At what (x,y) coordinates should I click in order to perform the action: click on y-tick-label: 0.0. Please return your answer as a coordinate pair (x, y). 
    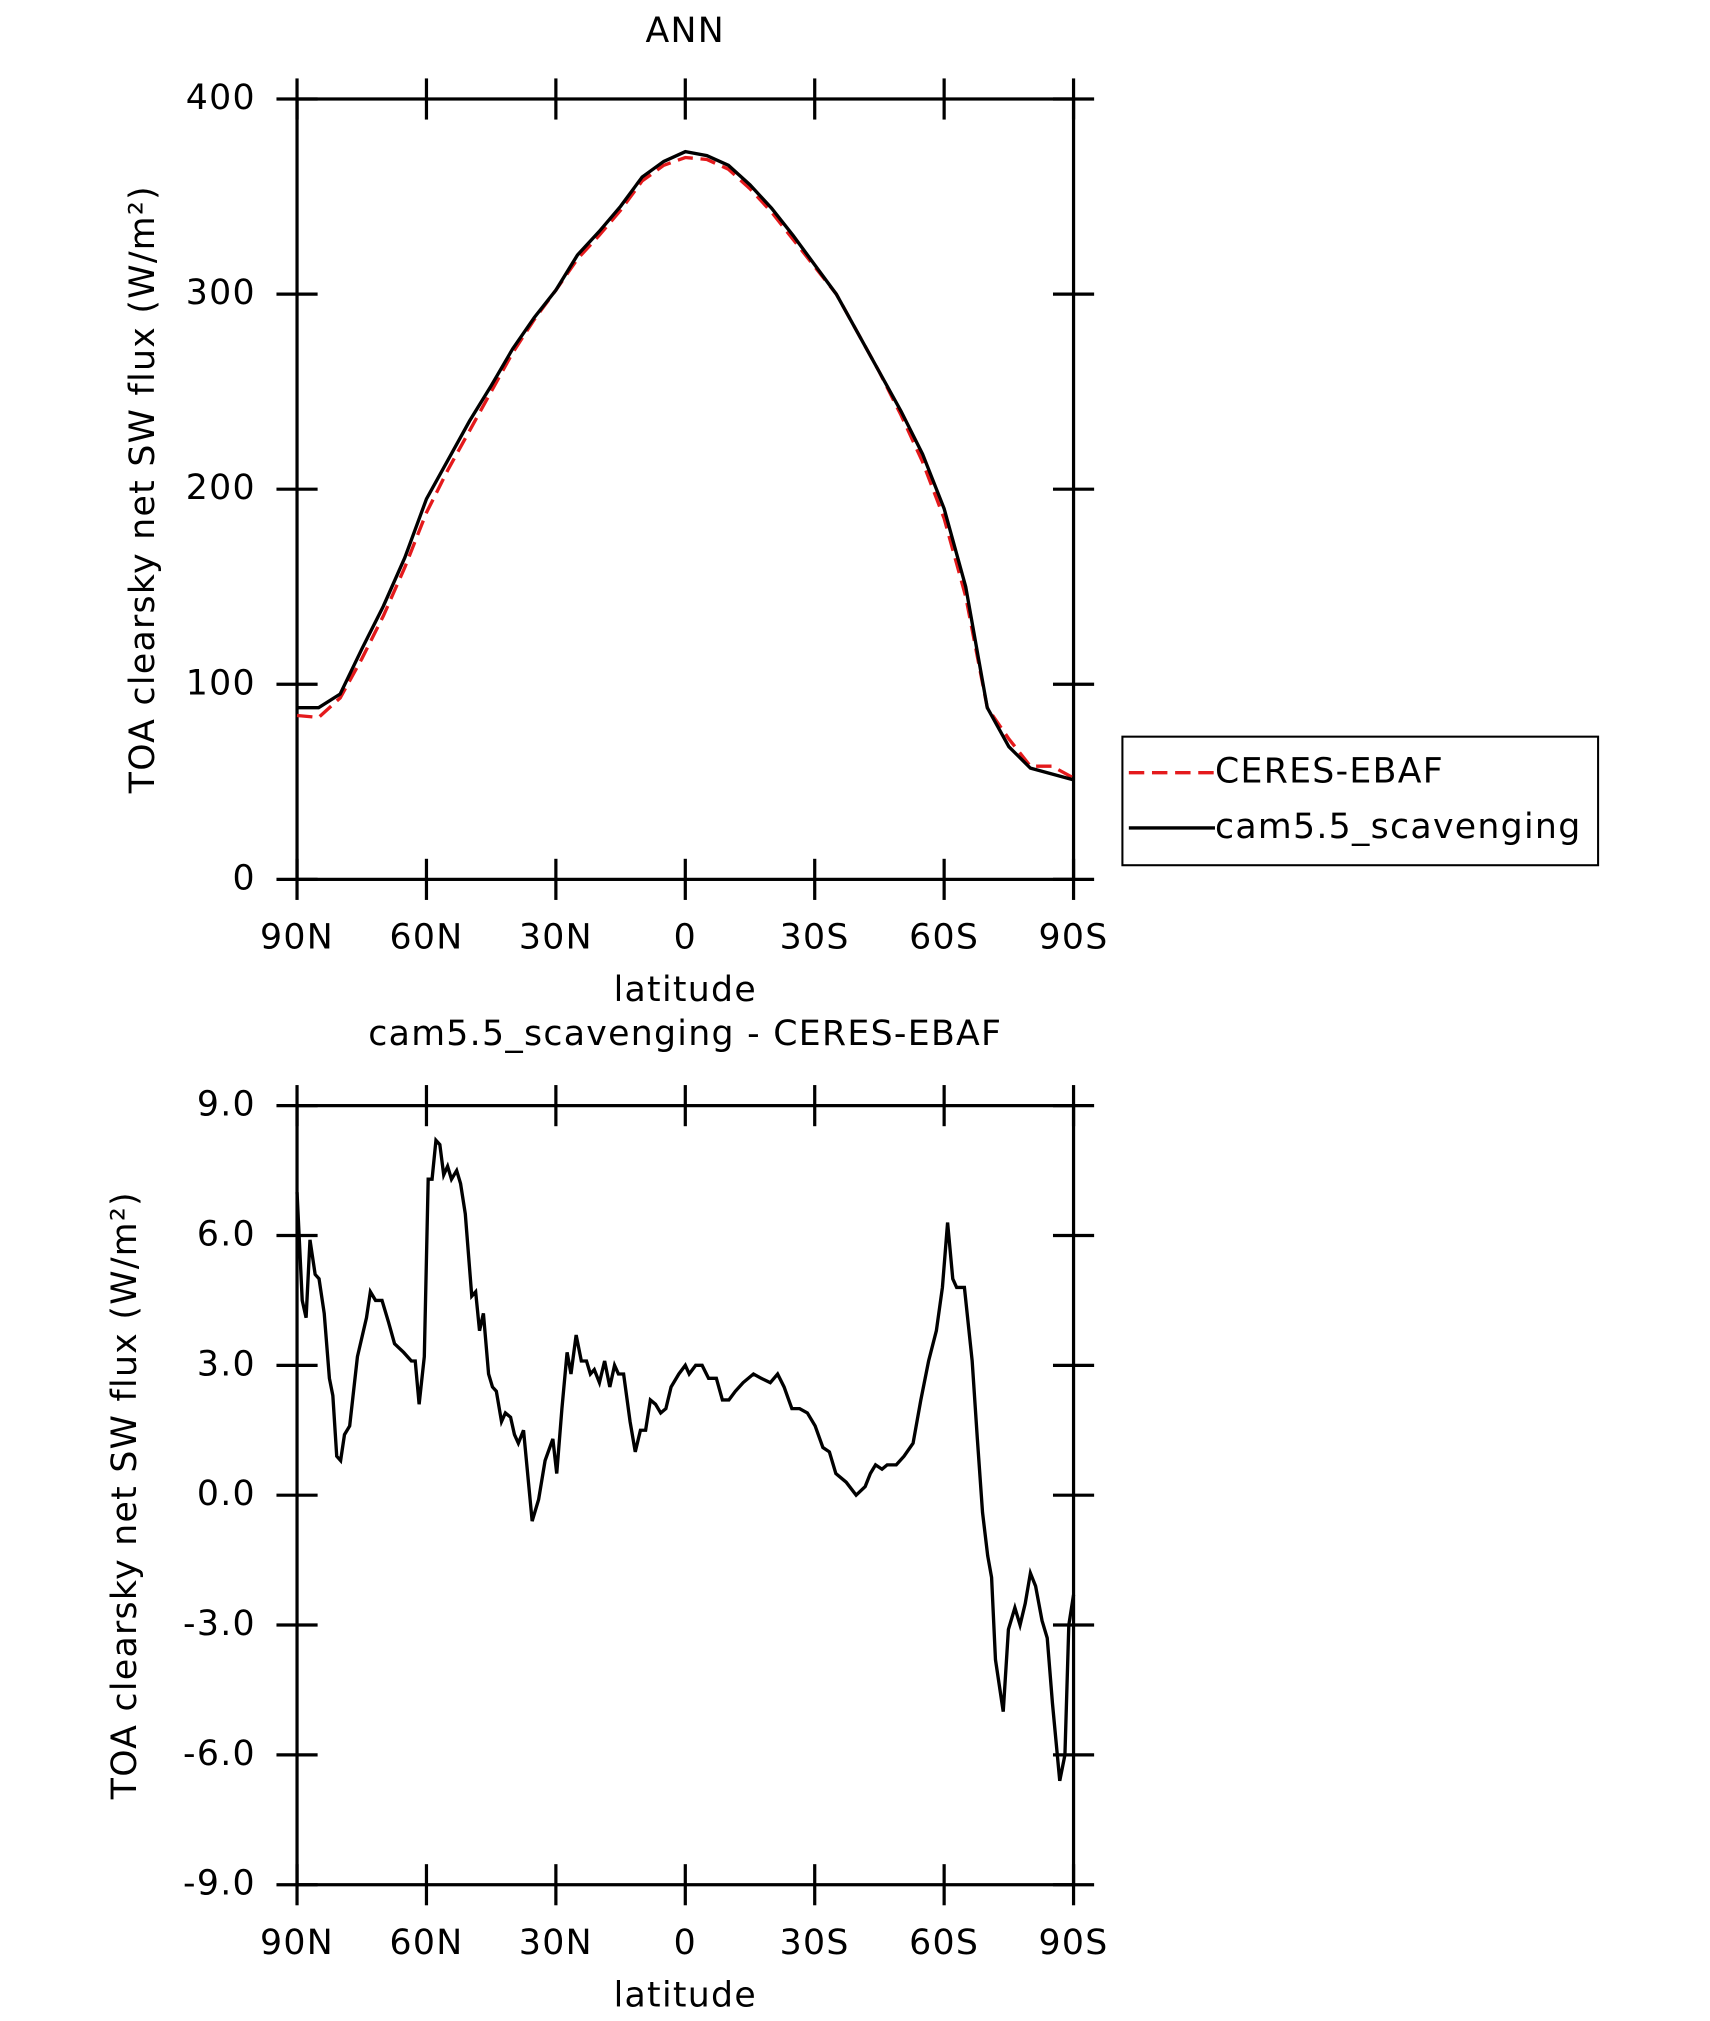
    Looking at the image, I should click on (226, 1494).